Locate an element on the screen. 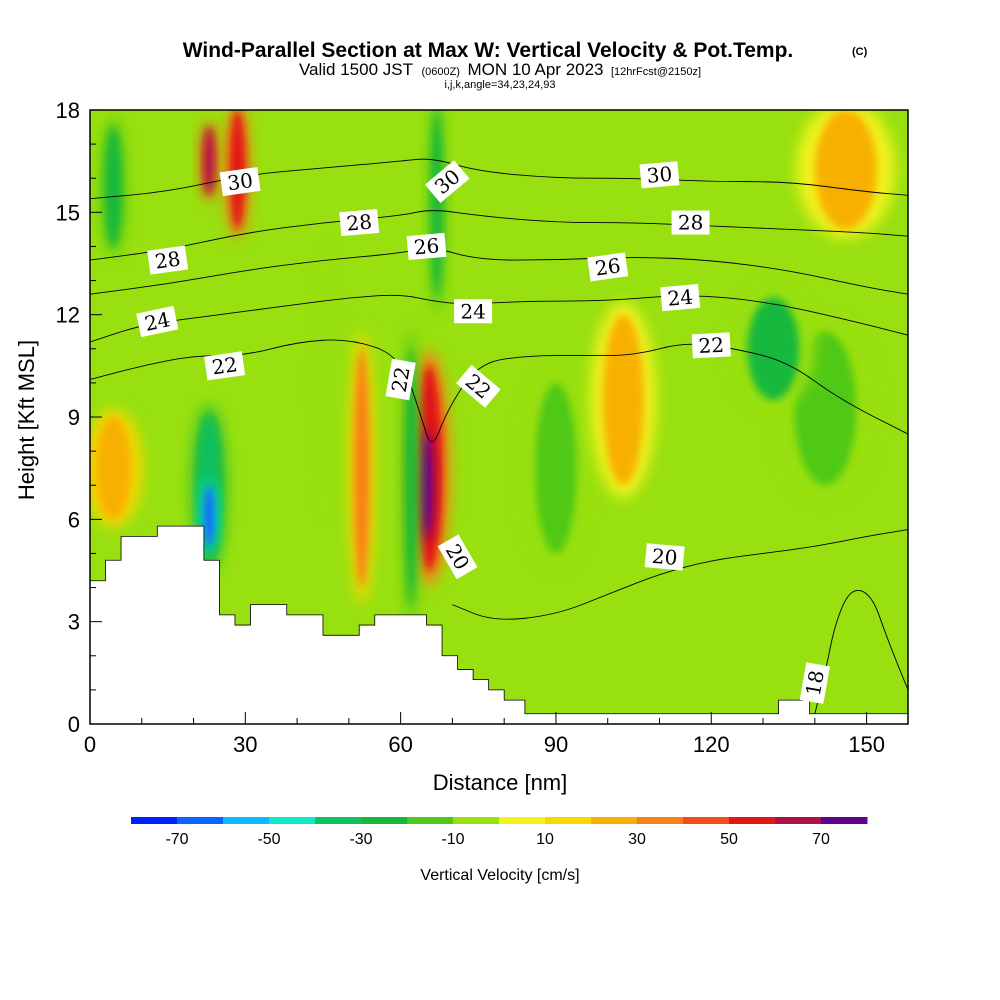 The image size is (1000, 1000). y-tick-label: 15 is located at coordinates (68, 212).